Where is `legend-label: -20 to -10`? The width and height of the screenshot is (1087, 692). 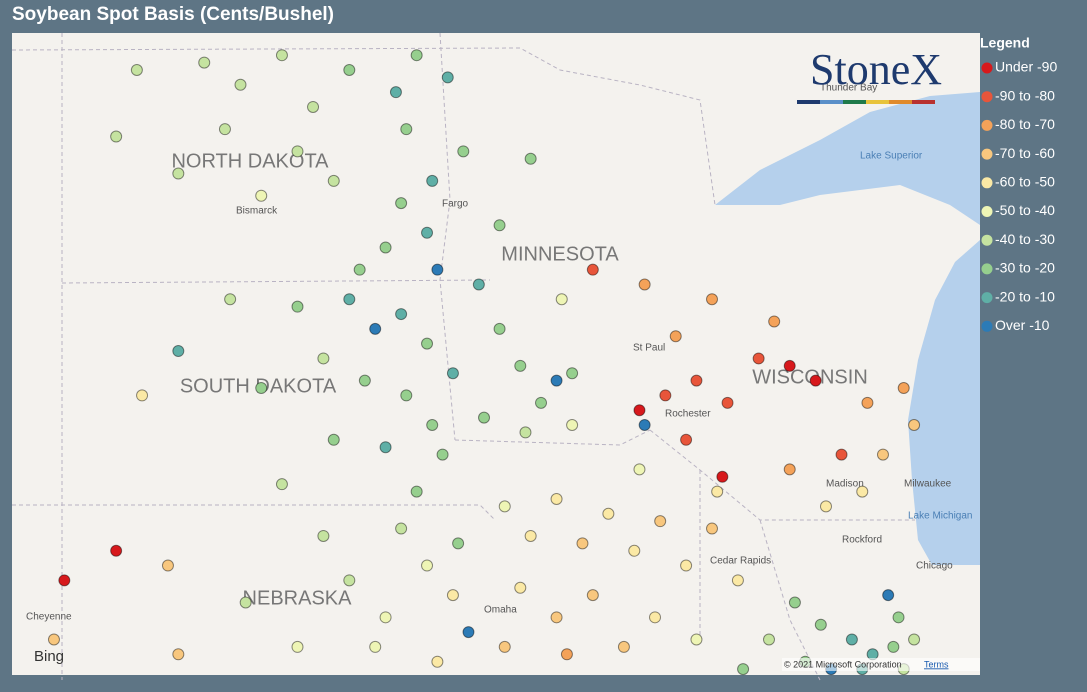 legend-label: -20 to -10 is located at coordinates (1025, 296).